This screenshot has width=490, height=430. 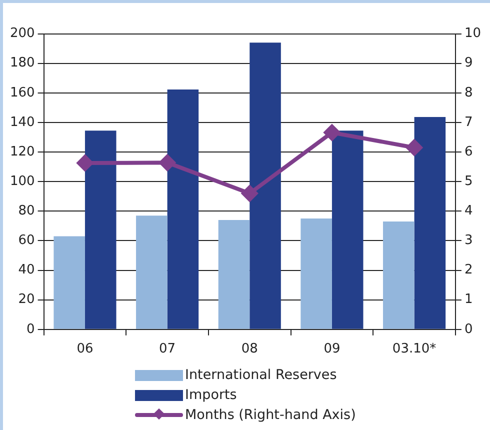 What do you see at coordinates (22, 34) in the screenshot?
I see `y-tick-label: 200` at bounding box center [22, 34].